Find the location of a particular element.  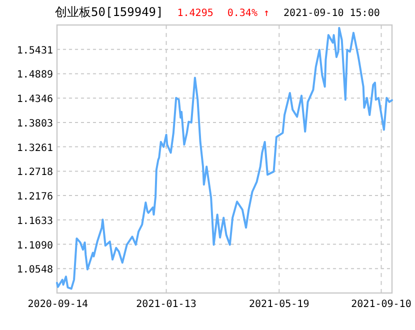

title: 创业板50[159949] is located at coordinates (109, 12).